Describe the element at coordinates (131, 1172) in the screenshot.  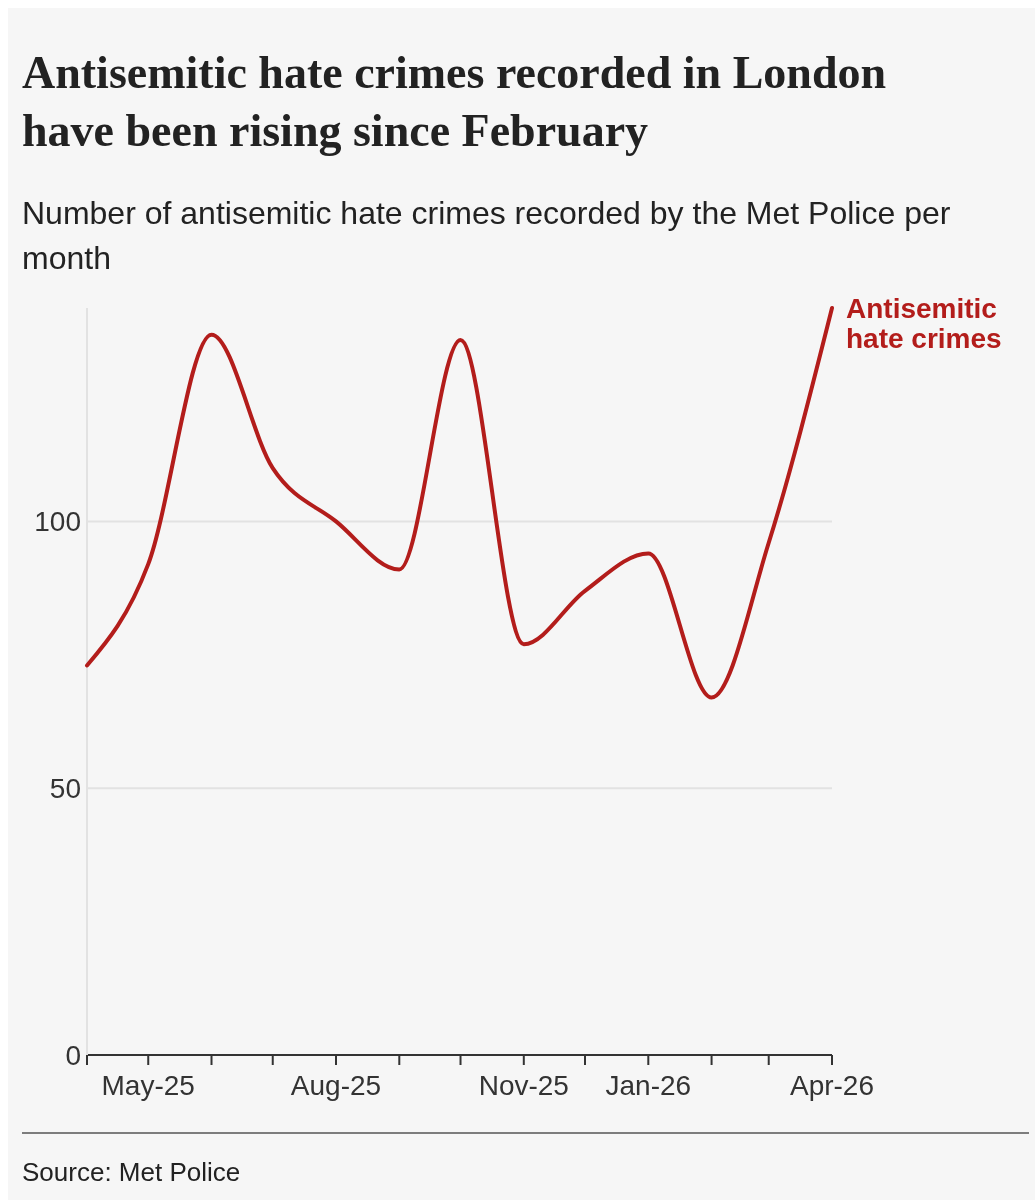
I see `source-note: Source: Met Police` at that location.